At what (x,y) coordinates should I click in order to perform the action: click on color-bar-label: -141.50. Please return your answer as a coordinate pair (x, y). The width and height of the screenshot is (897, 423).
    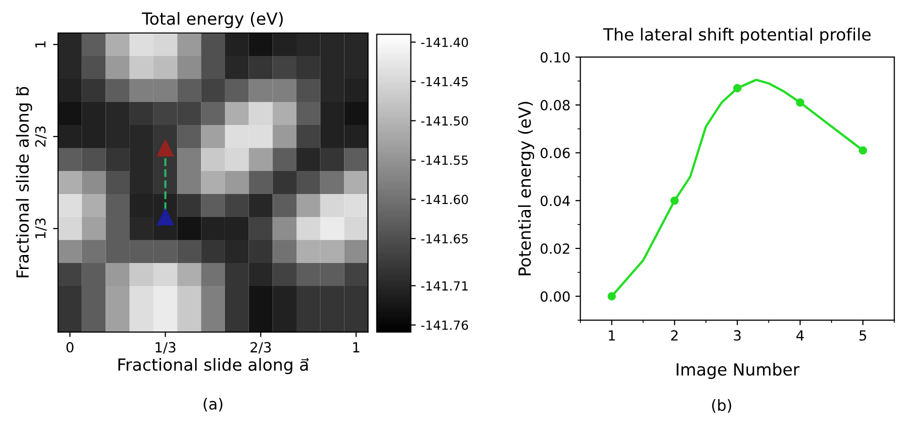
    Looking at the image, I should click on (444, 121).